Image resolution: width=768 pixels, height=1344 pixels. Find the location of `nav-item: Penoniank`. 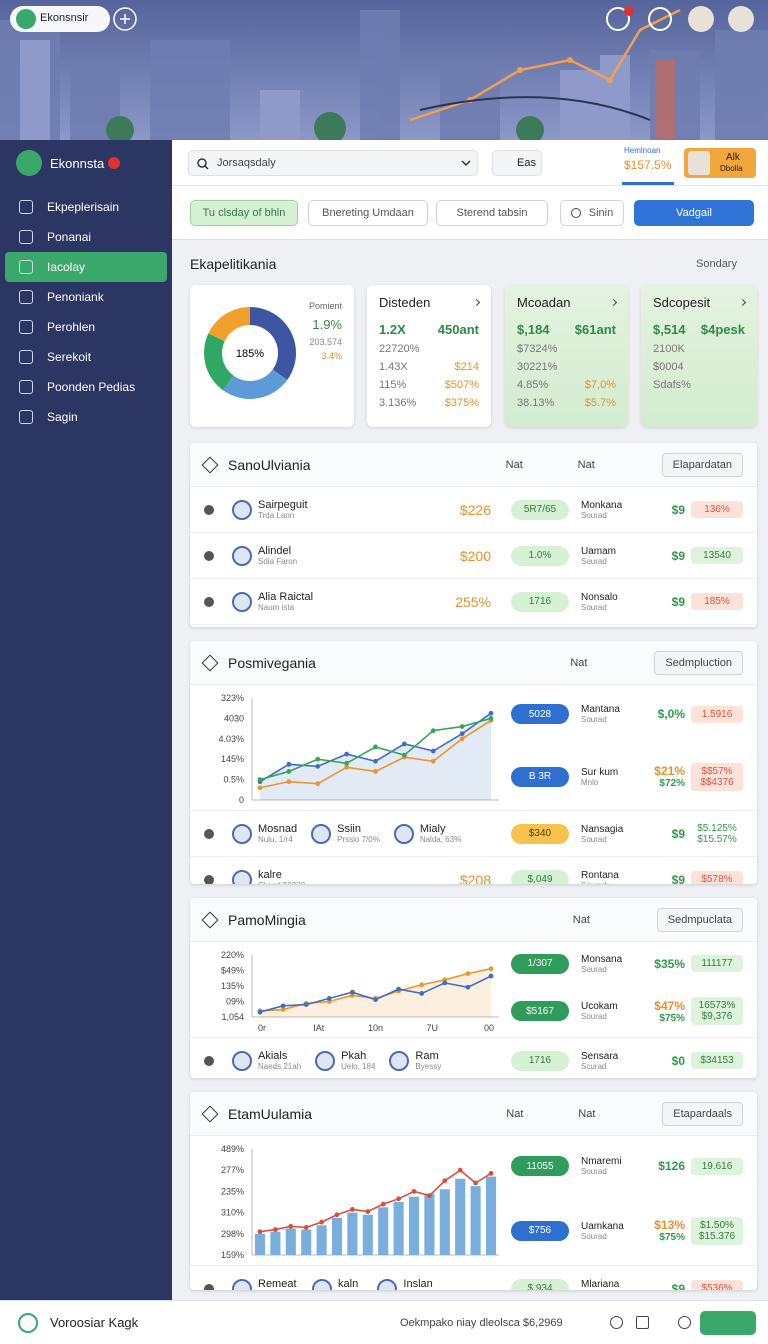

nav-item: Penoniank is located at coordinates (86, 297).